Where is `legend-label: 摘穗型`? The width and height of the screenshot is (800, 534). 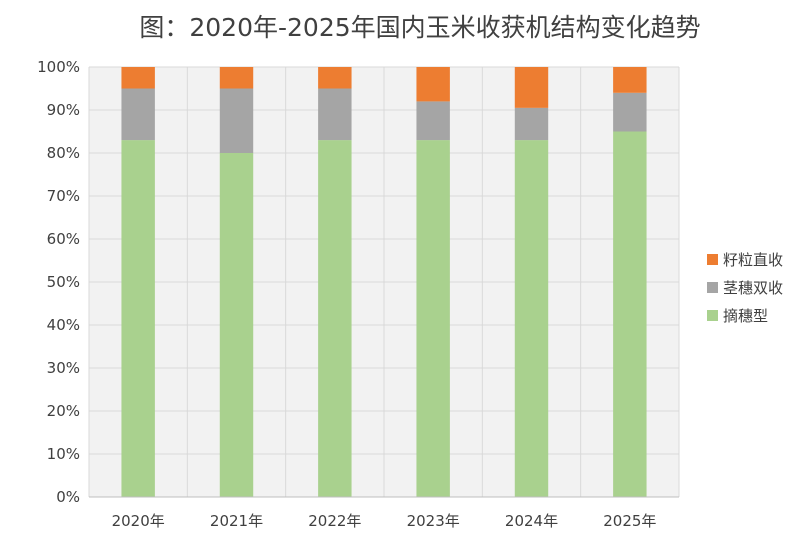 legend-label: 摘穗型 is located at coordinates (745, 316).